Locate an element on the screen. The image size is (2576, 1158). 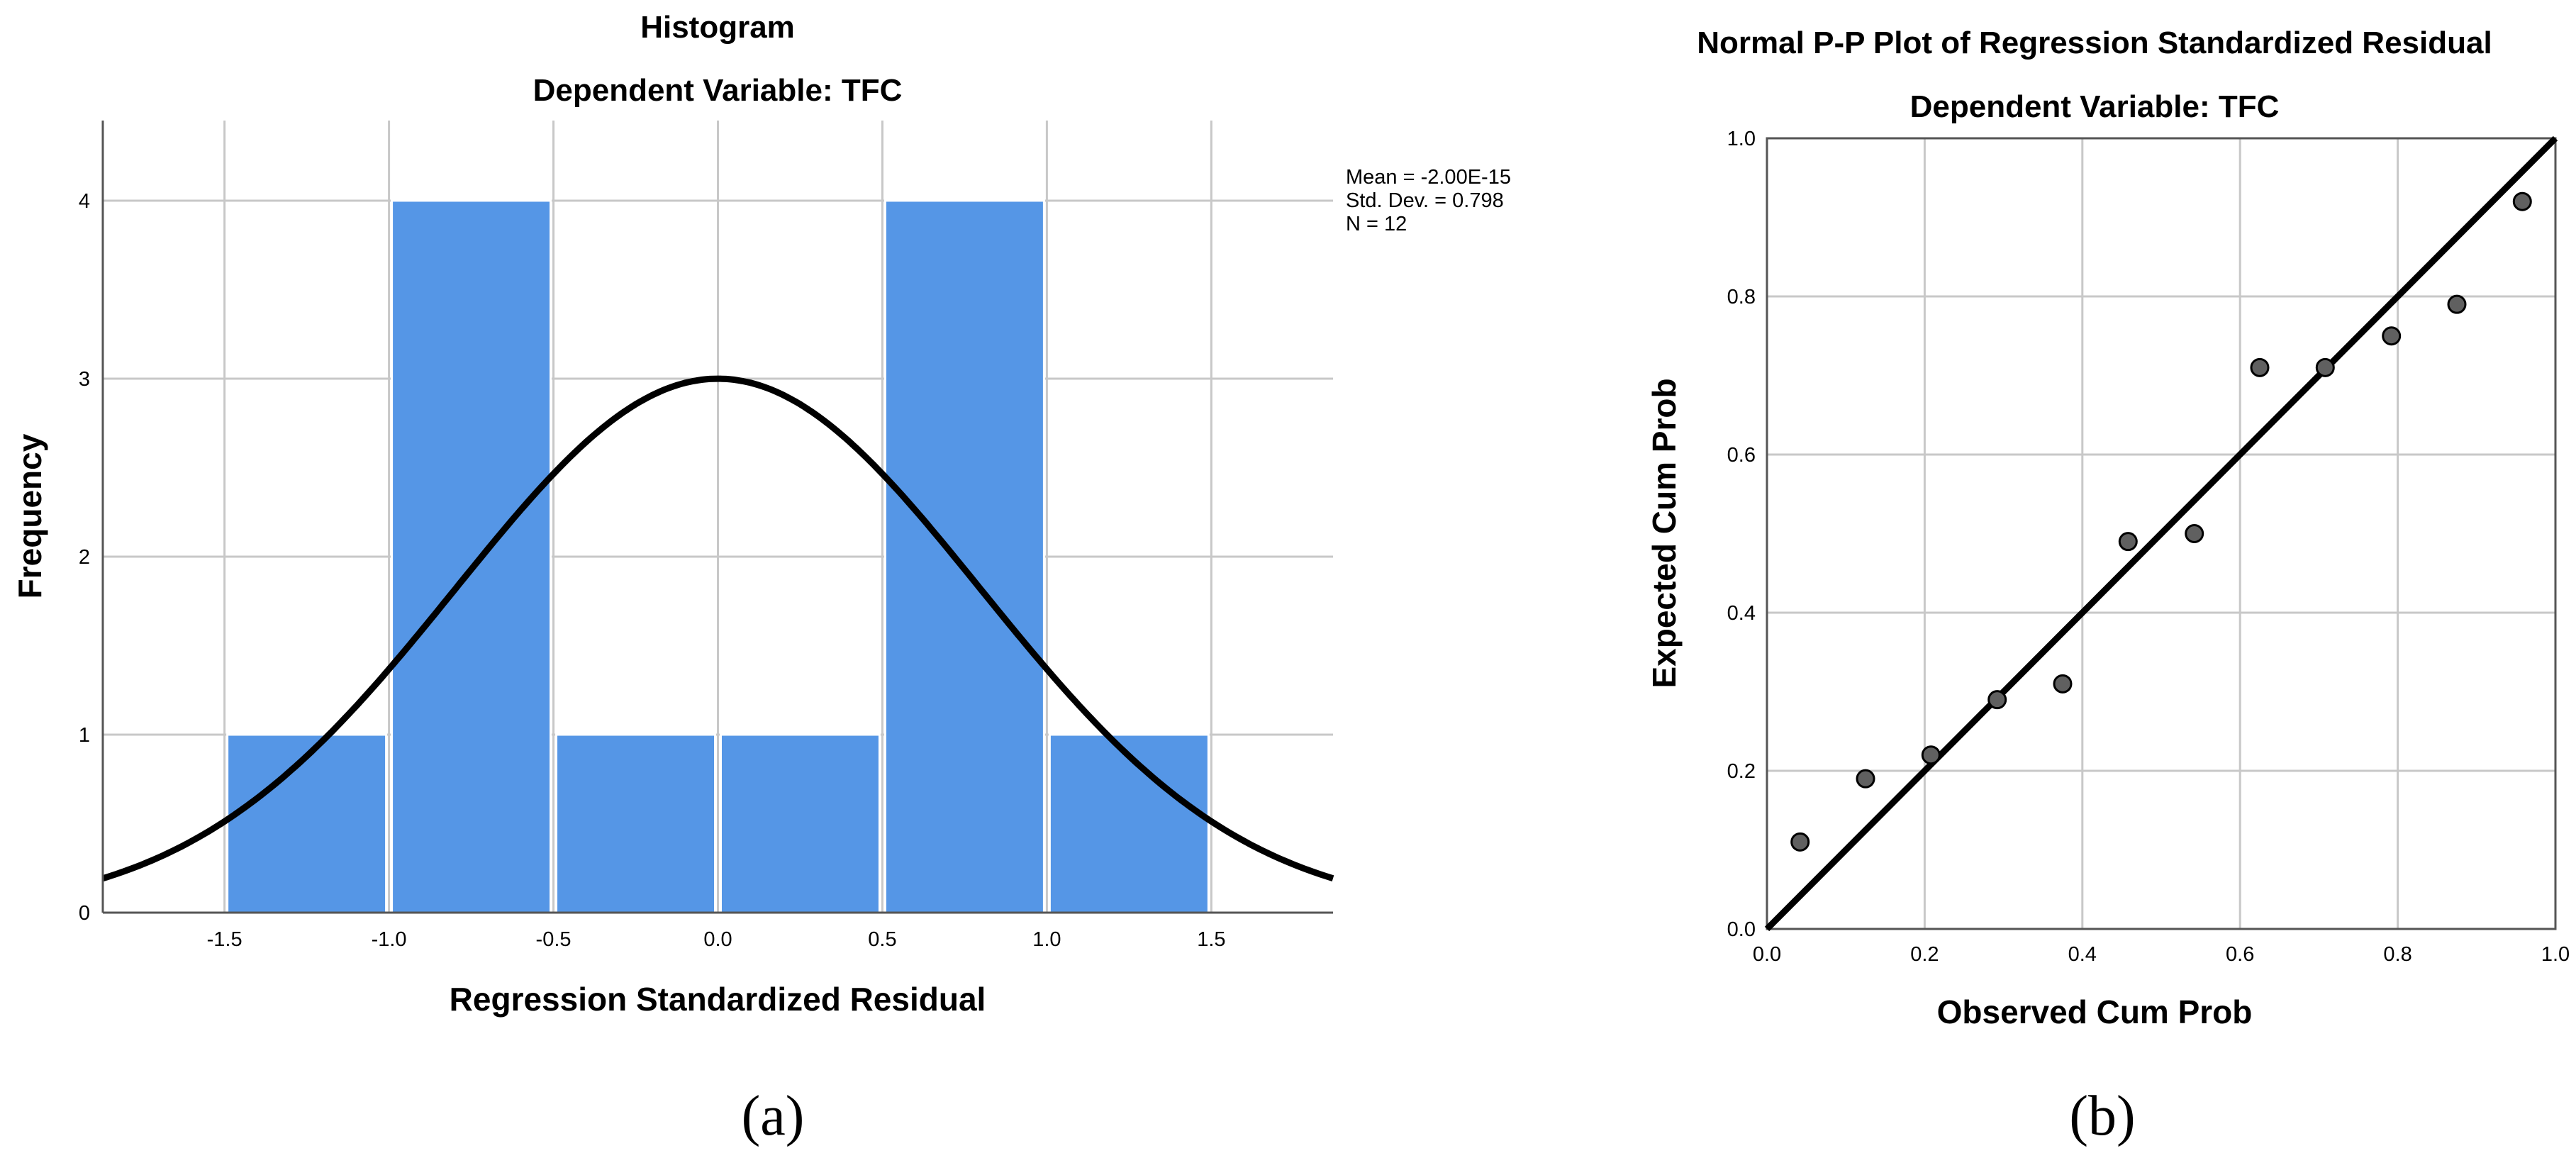
histogram-title: Histogram is located at coordinates (717, 27).